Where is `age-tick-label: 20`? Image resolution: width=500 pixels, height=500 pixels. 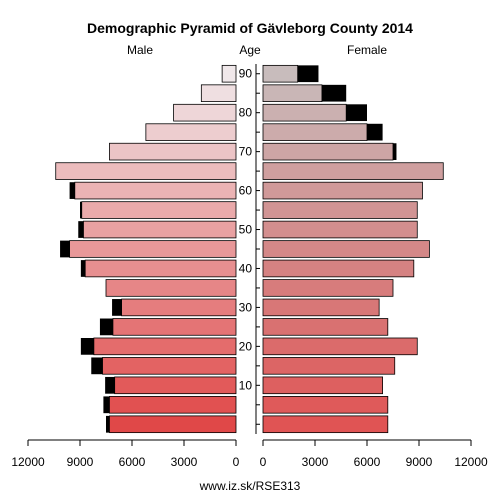 age-tick-label: 20 is located at coordinates (246, 346).